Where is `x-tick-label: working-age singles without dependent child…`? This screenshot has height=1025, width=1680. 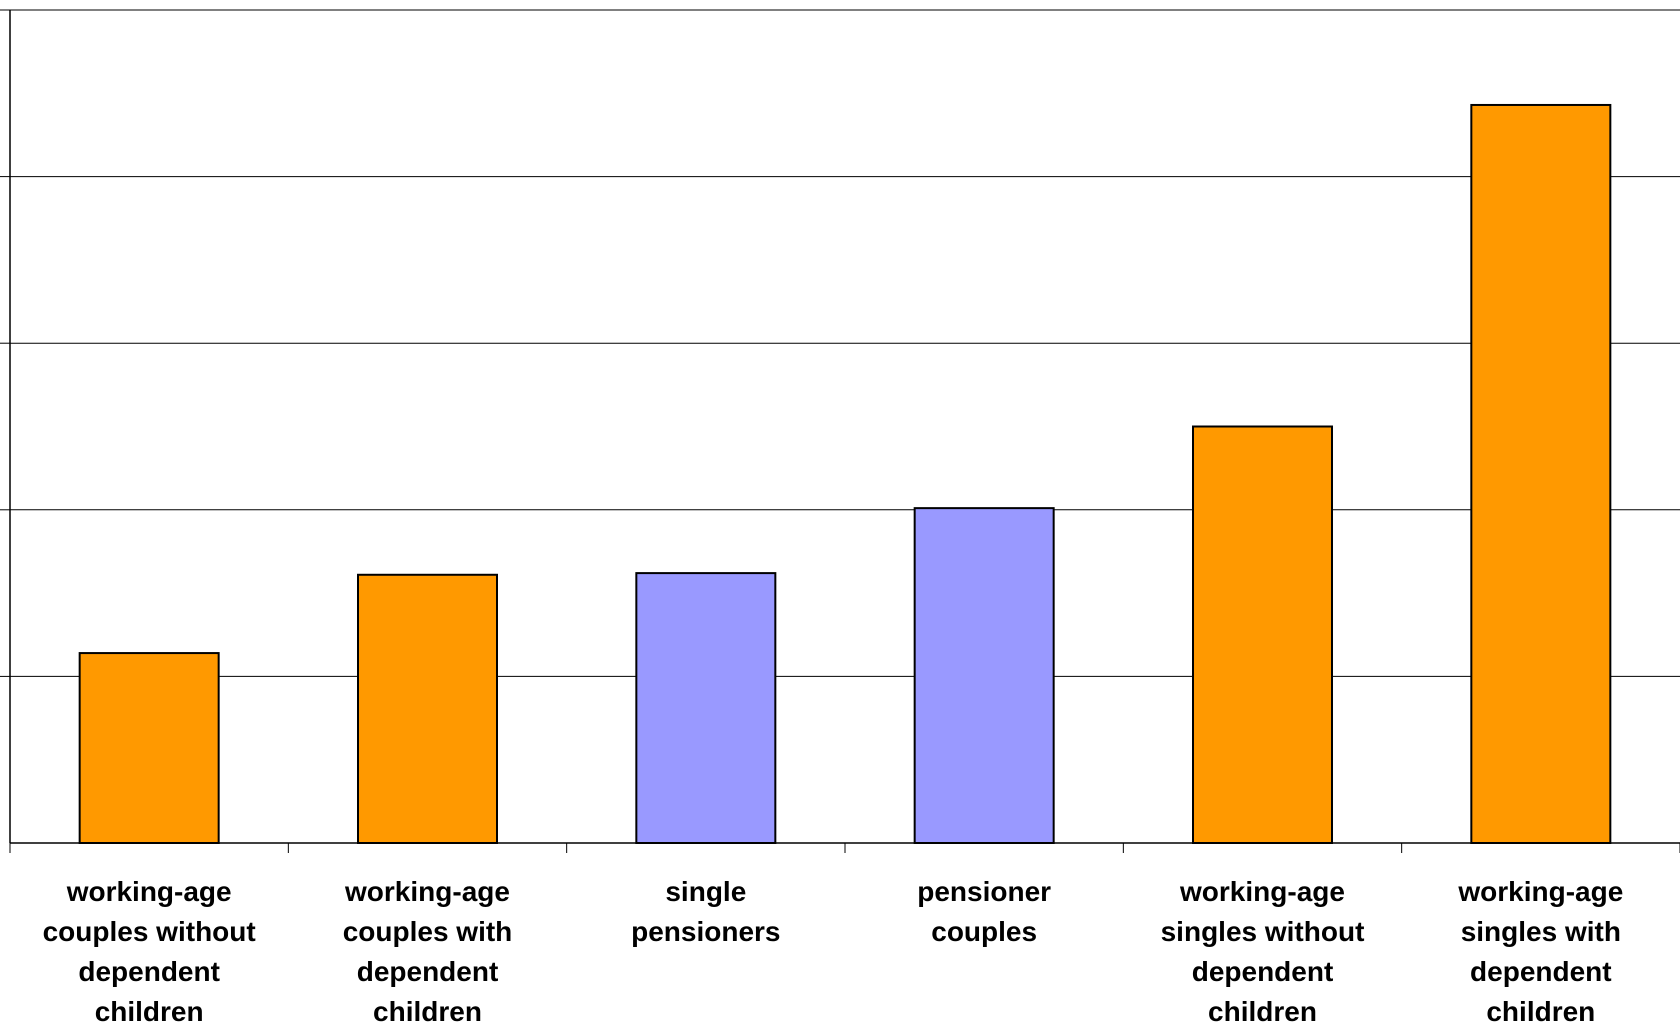 x-tick-label: working-age singles without dependent child… is located at coordinates (1263, 948).